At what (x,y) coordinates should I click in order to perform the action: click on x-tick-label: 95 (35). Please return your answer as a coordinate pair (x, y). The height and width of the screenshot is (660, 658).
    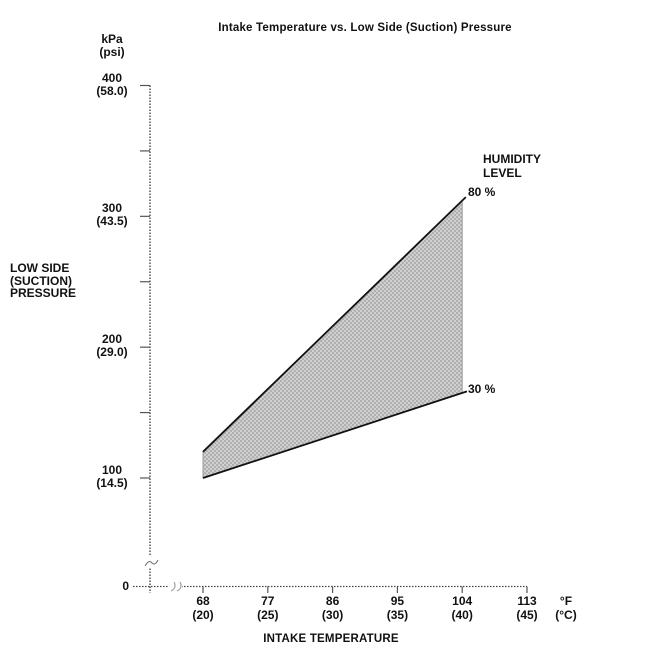
    Looking at the image, I should click on (397, 608).